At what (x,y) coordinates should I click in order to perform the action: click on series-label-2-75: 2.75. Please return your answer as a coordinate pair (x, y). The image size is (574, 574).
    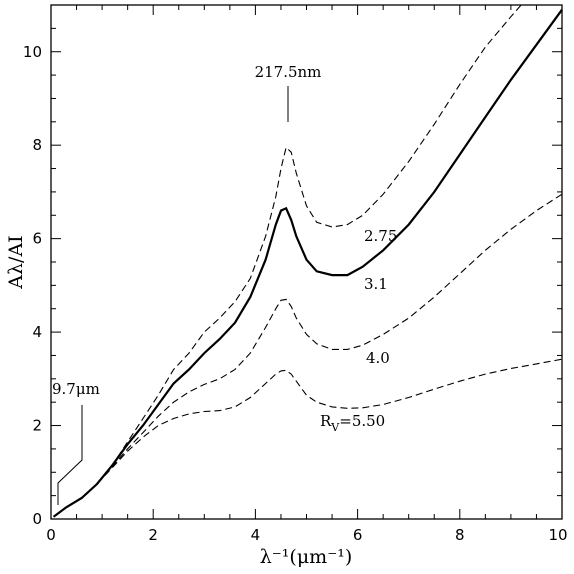
    Looking at the image, I should click on (380, 236).